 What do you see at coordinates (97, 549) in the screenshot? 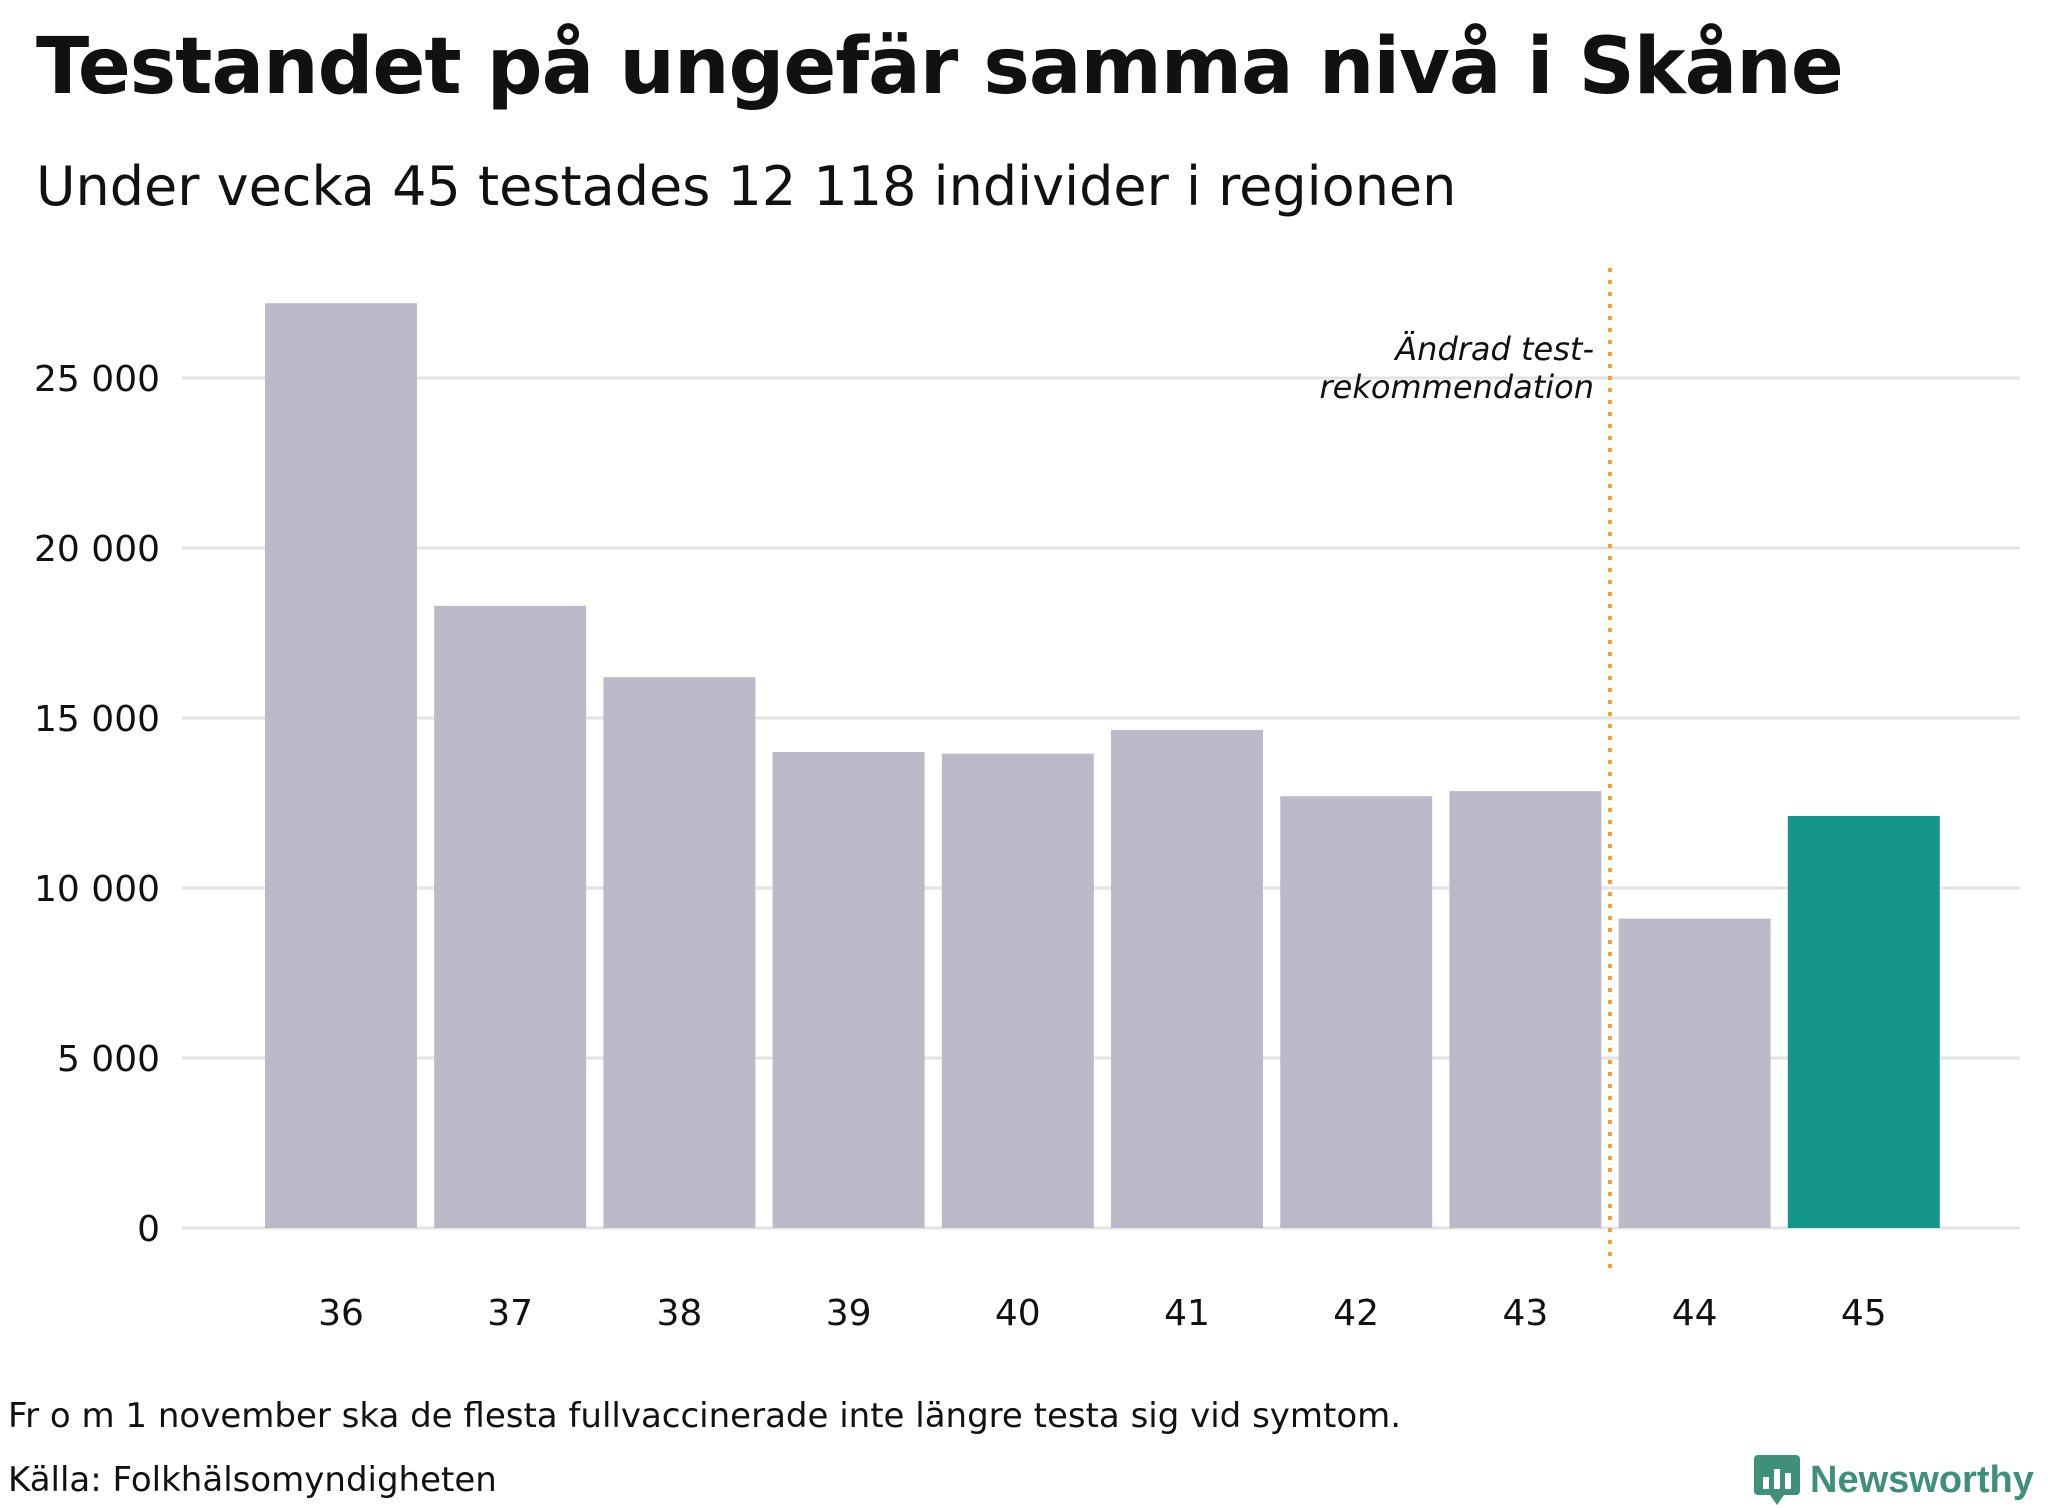
I see `y-tick-label: 20 000` at bounding box center [97, 549].